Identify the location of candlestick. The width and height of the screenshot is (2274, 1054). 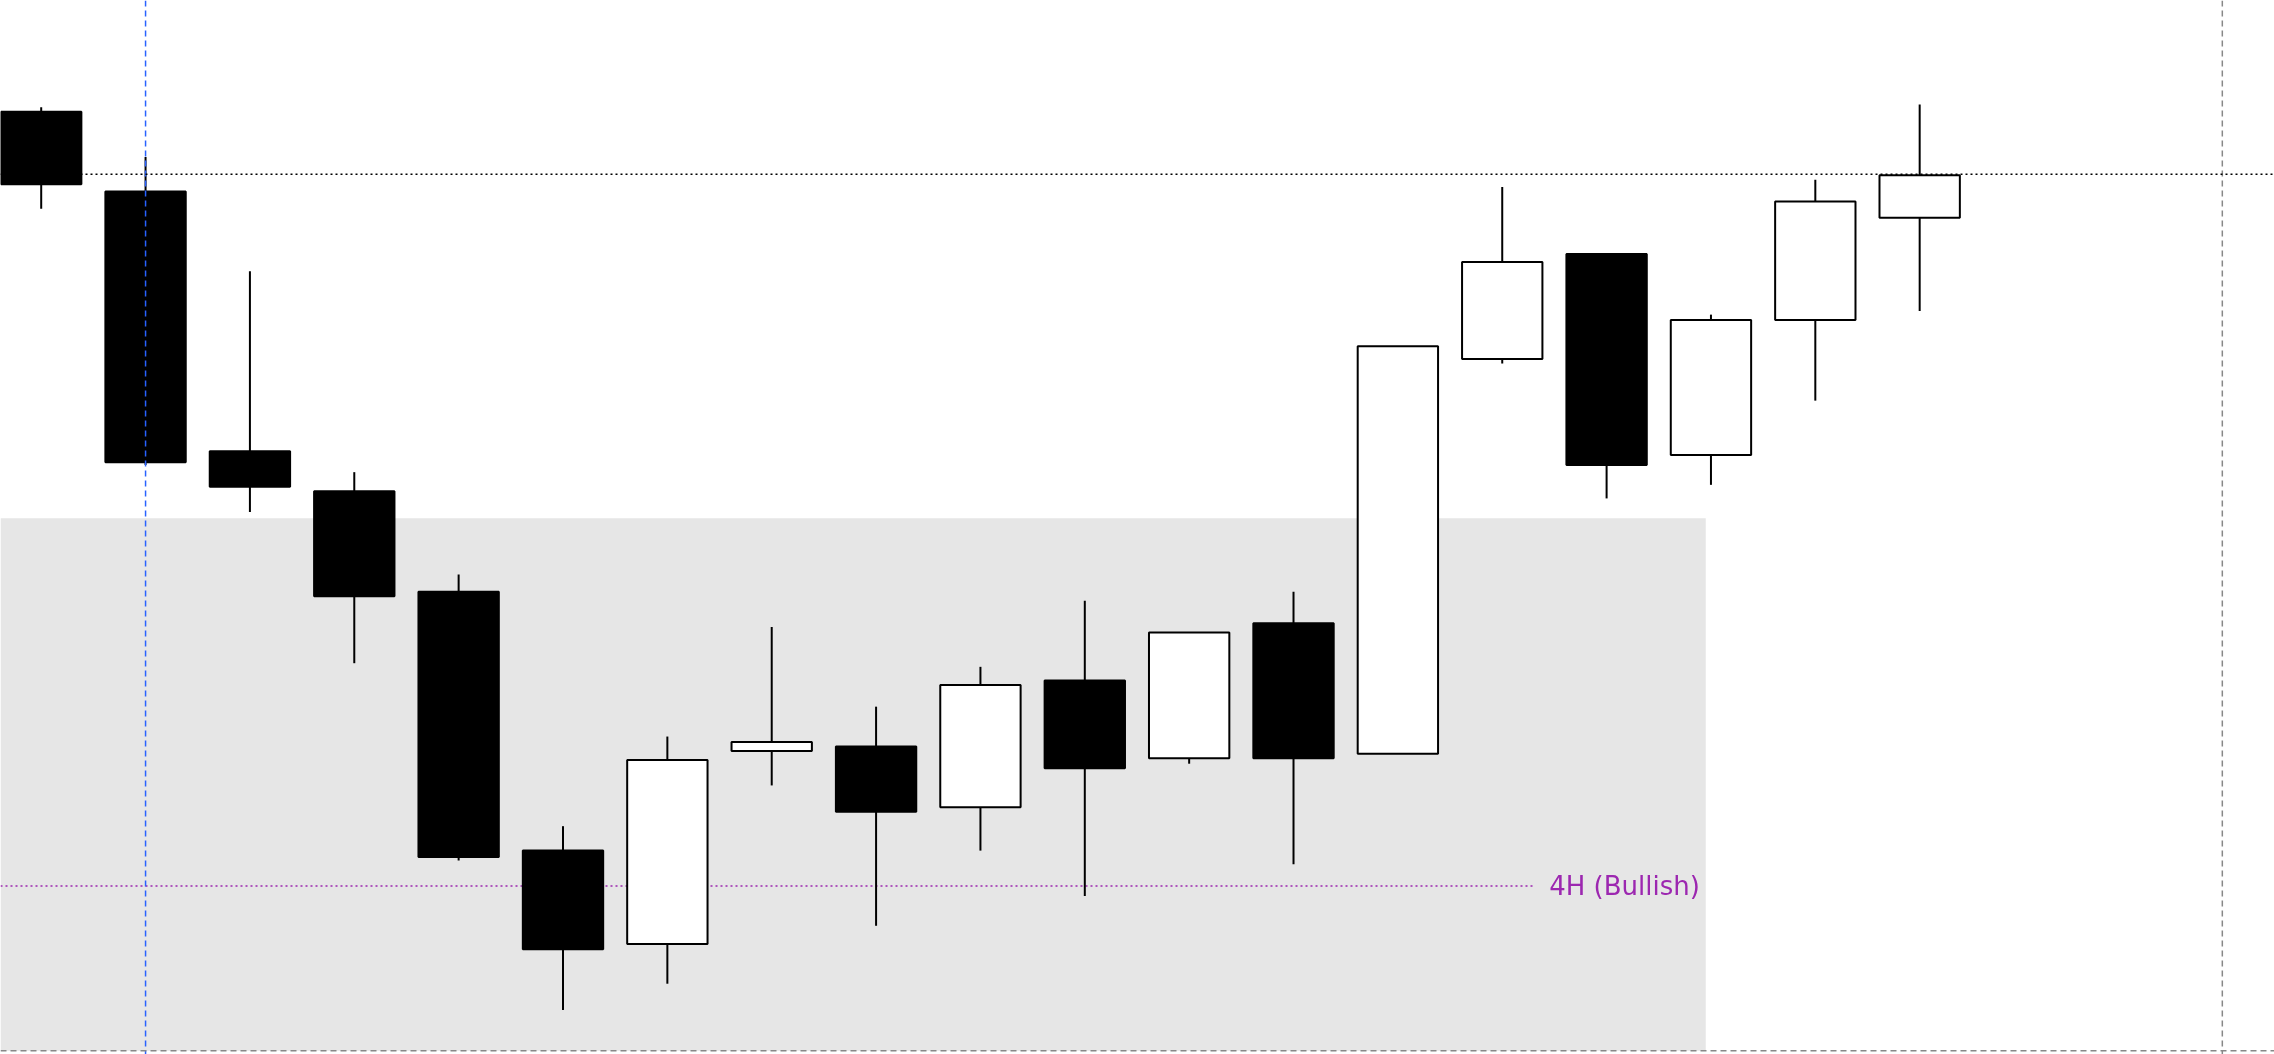
(771, 706).